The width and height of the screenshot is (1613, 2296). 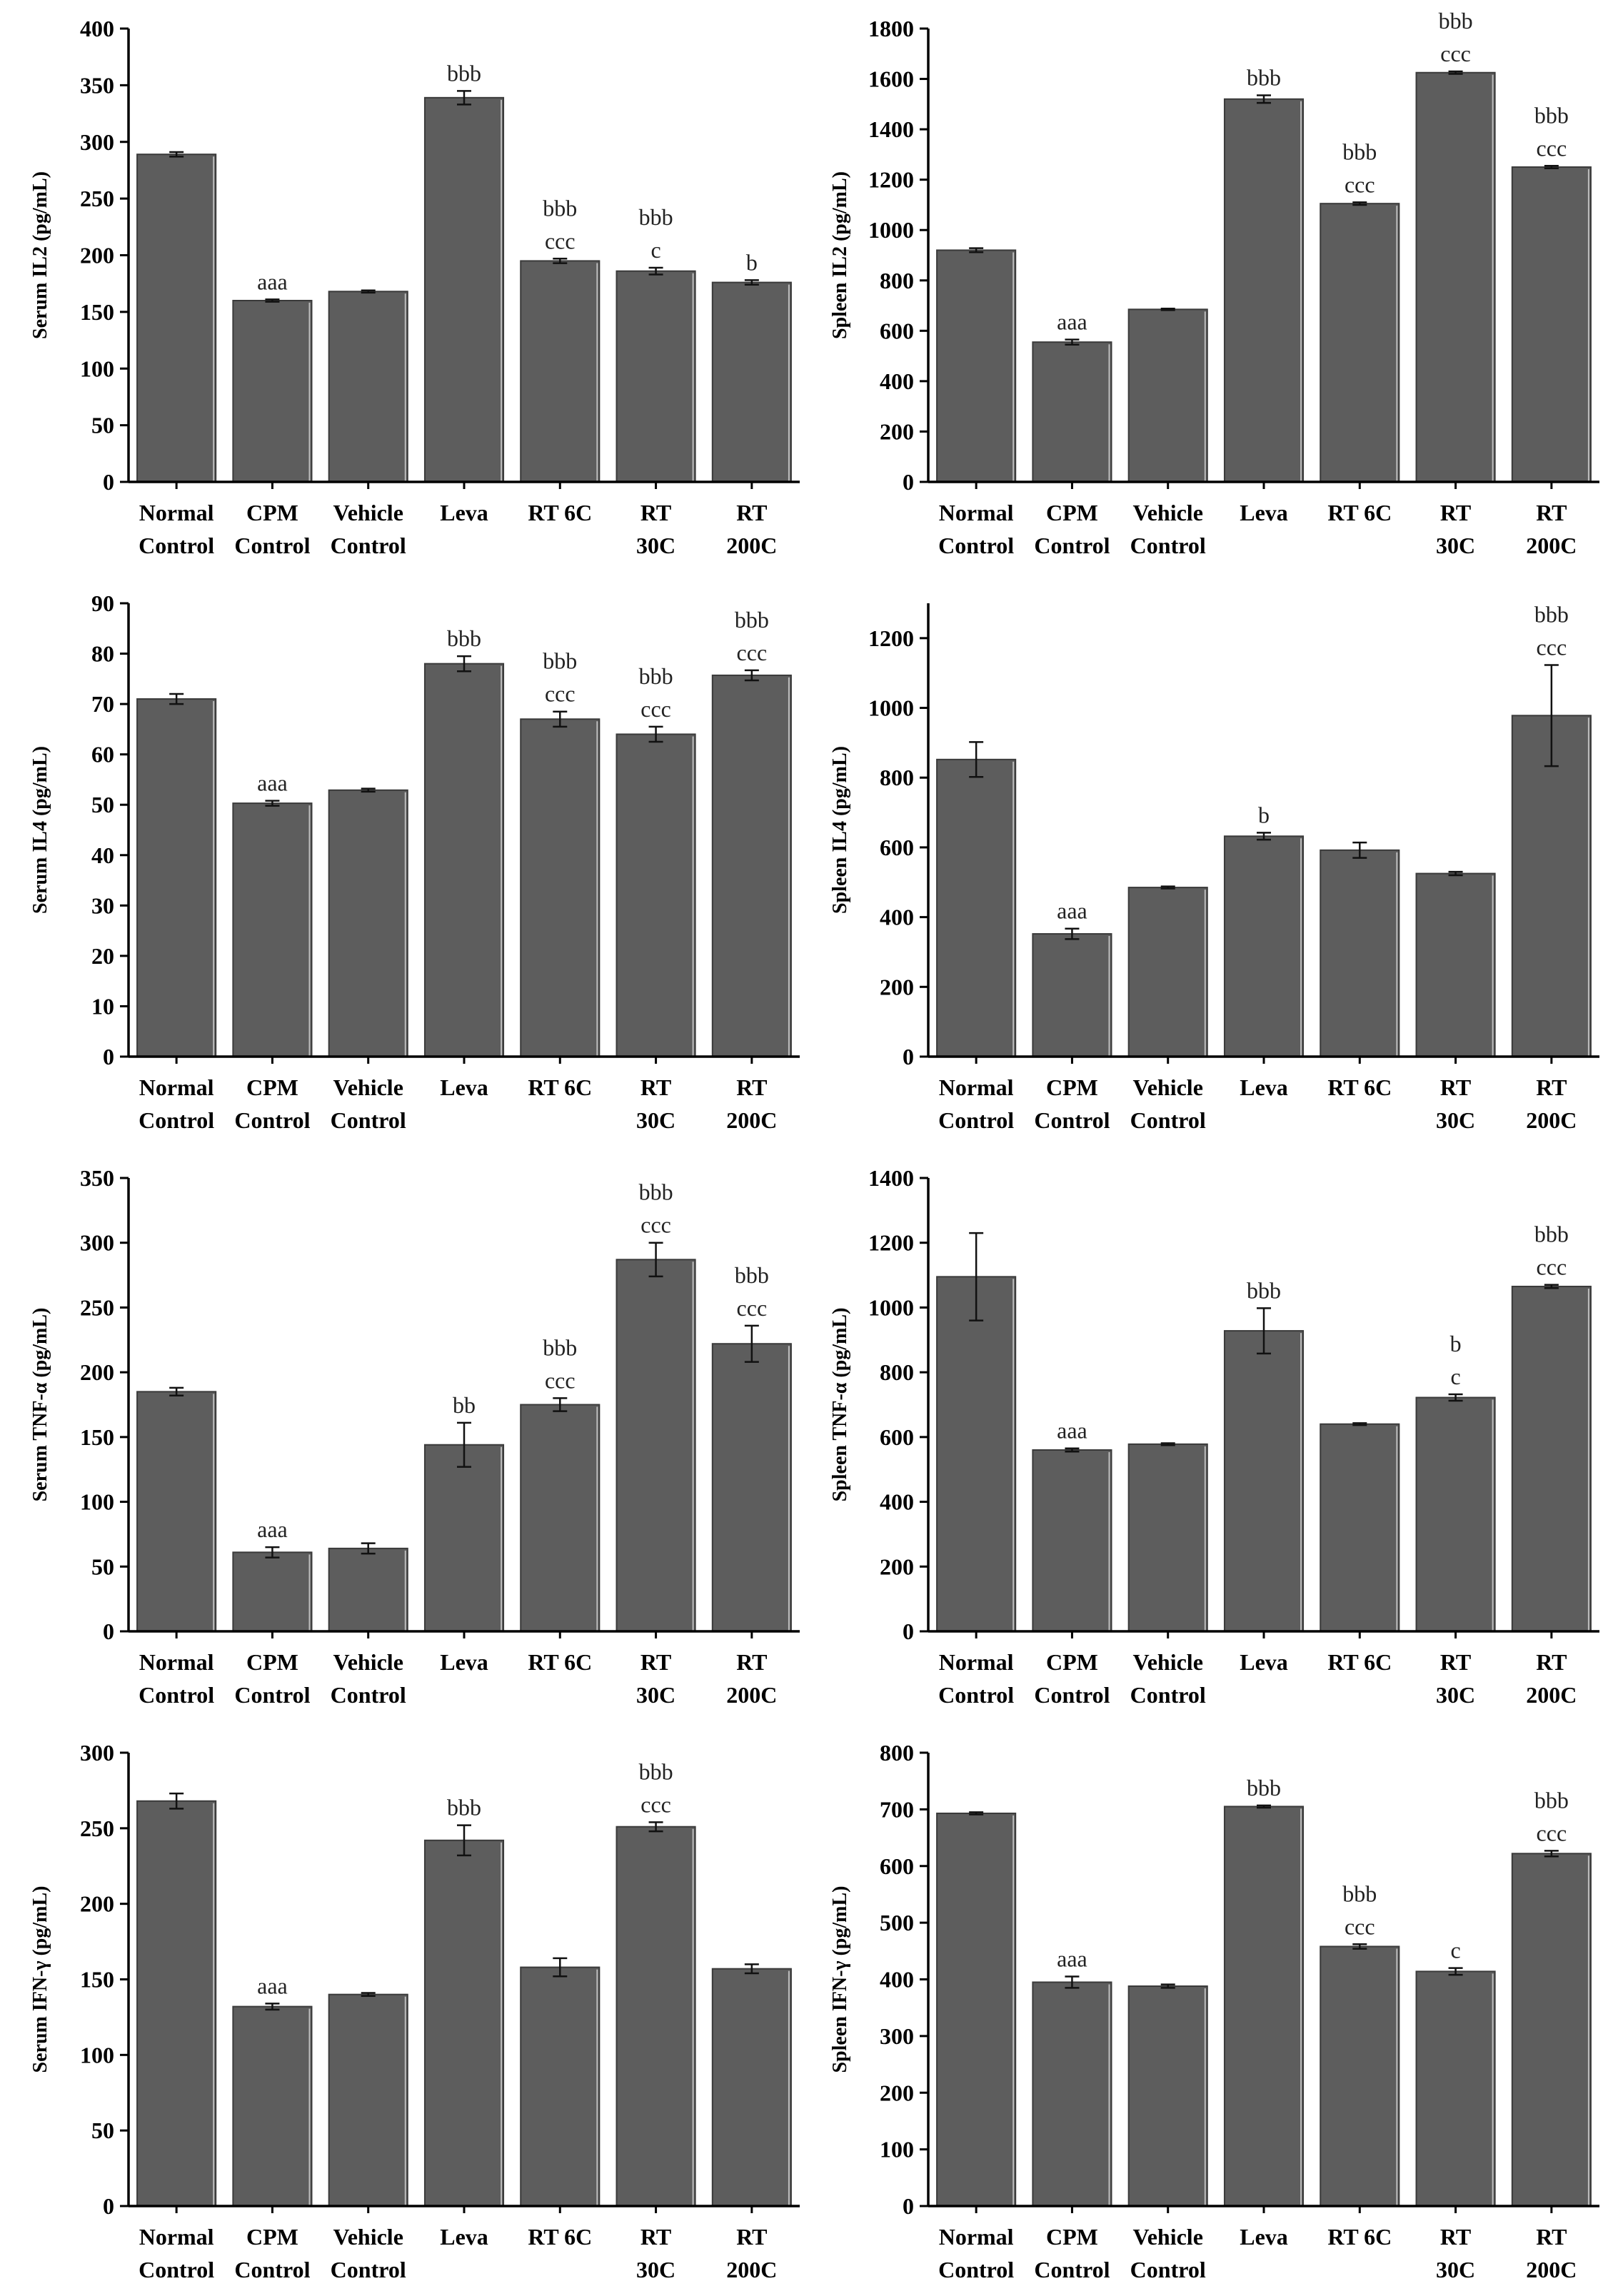 What do you see at coordinates (97, 1178) in the screenshot?
I see `y-tick-label: 350` at bounding box center [97, 1178].